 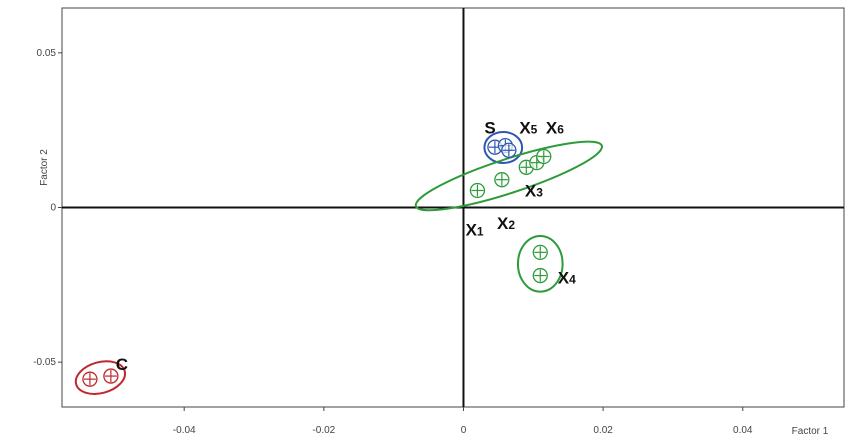 What do you see at coordinates (184, 430) in the screenshot?
I see `x-tick-label: -0.04` at bounding box center [184, 430].